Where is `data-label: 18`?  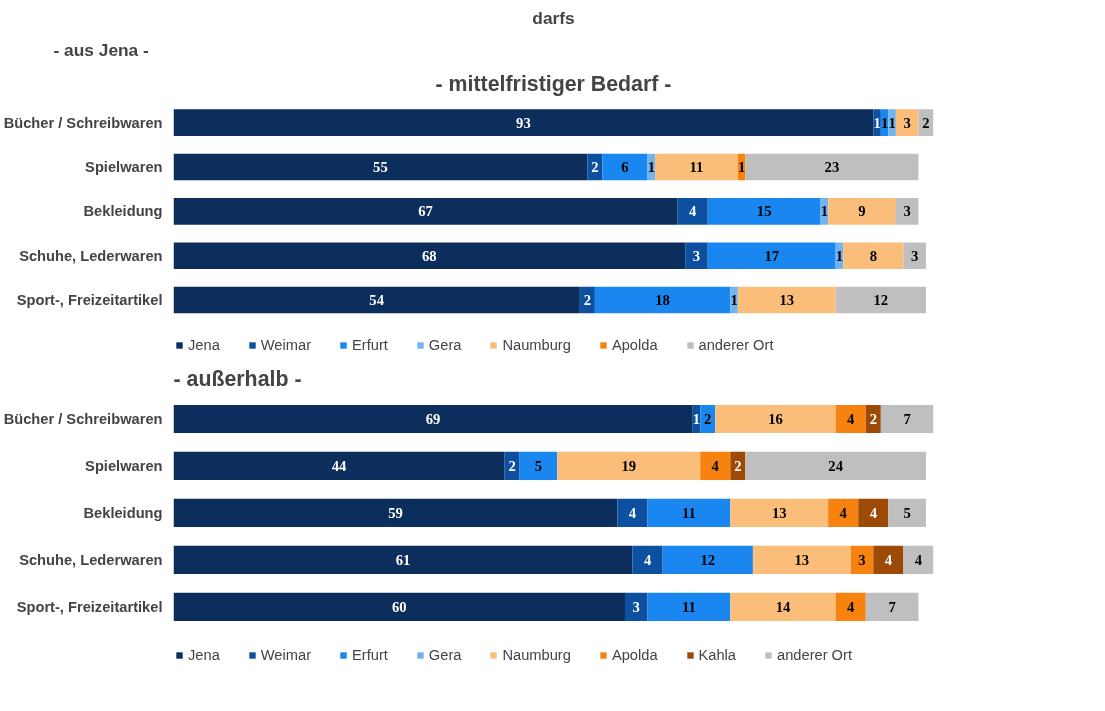
data-label: 18 is located at coordinates (662, 300).